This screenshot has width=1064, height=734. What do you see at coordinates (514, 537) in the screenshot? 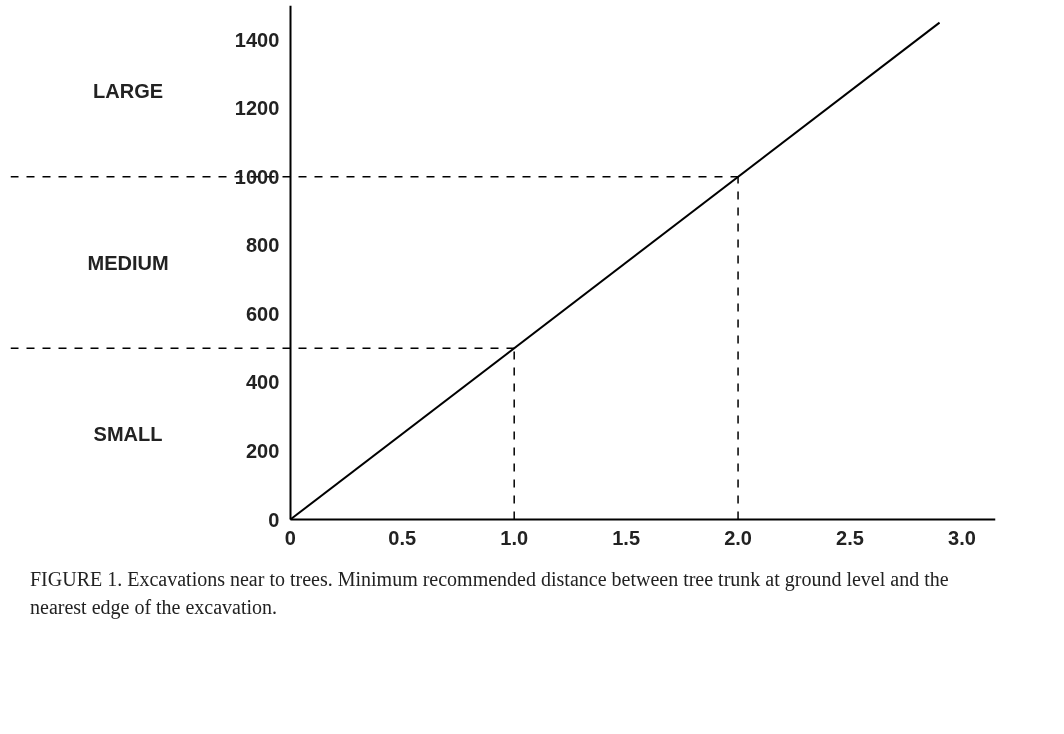
I see `x-tick-label: 1.0` at bounding box center [514, 537].